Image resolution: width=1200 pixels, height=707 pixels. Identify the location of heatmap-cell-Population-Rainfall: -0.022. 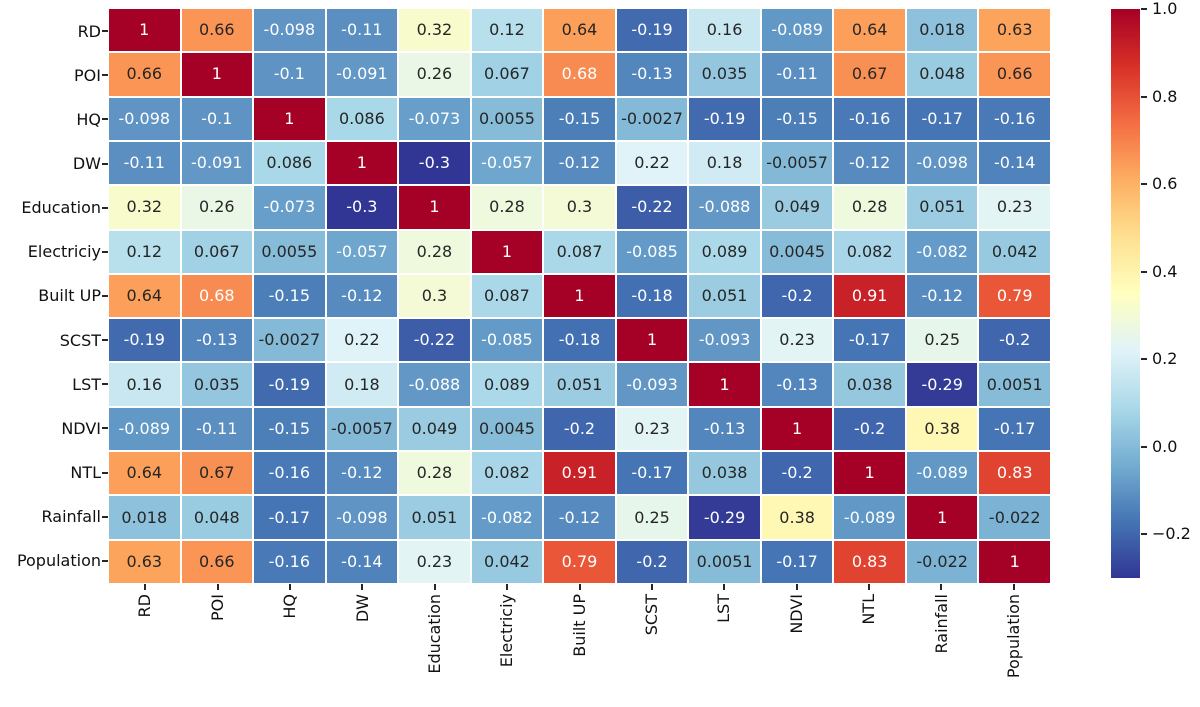
(942, 561).